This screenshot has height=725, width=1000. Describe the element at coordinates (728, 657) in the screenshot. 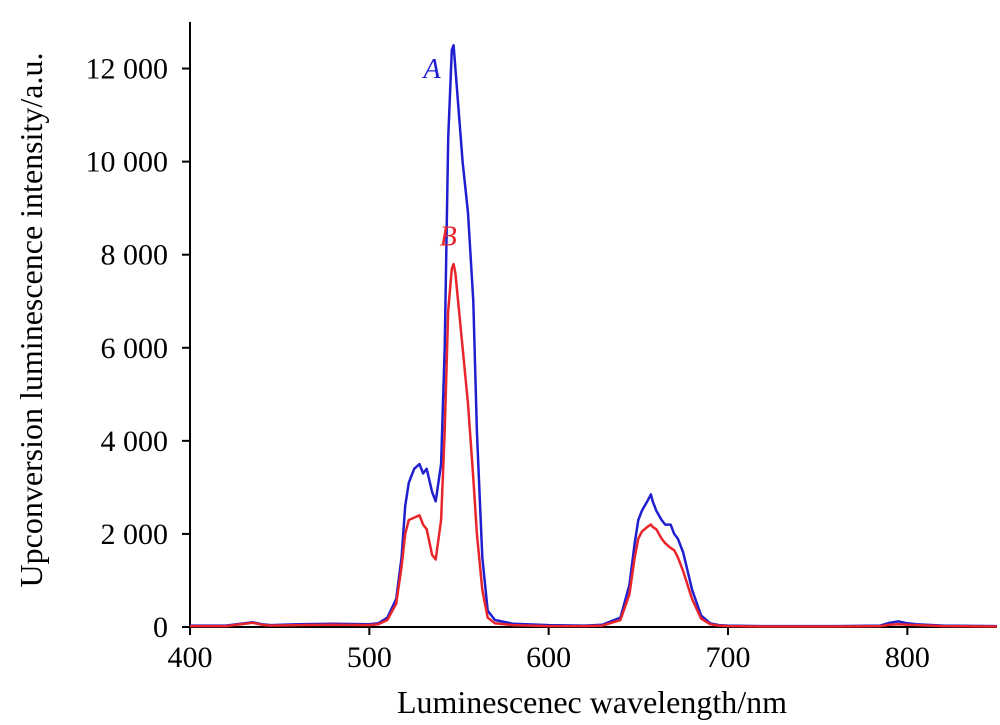

I see `x-tick-label: 700` at that location.